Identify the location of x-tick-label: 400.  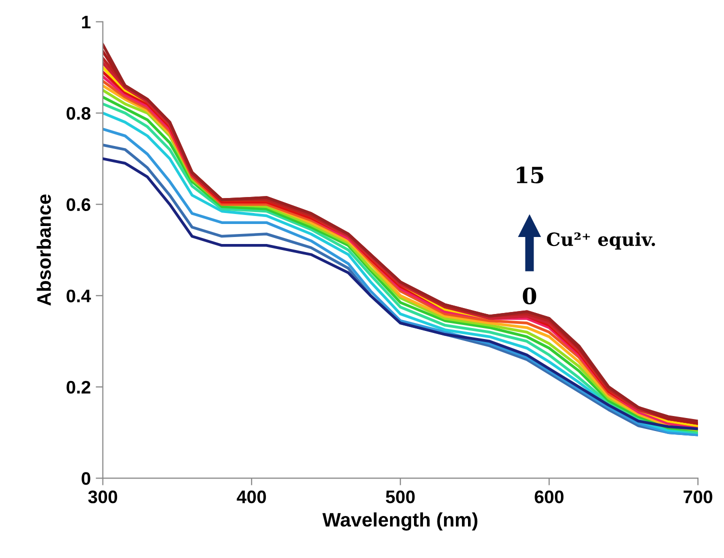
(251, 497).